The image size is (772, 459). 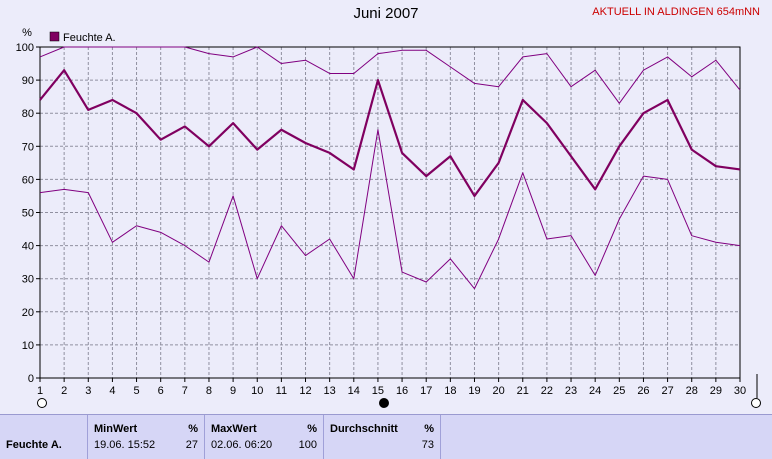 I want to click on stats-row-label: Feuchte A., so click(x=34, y=445).